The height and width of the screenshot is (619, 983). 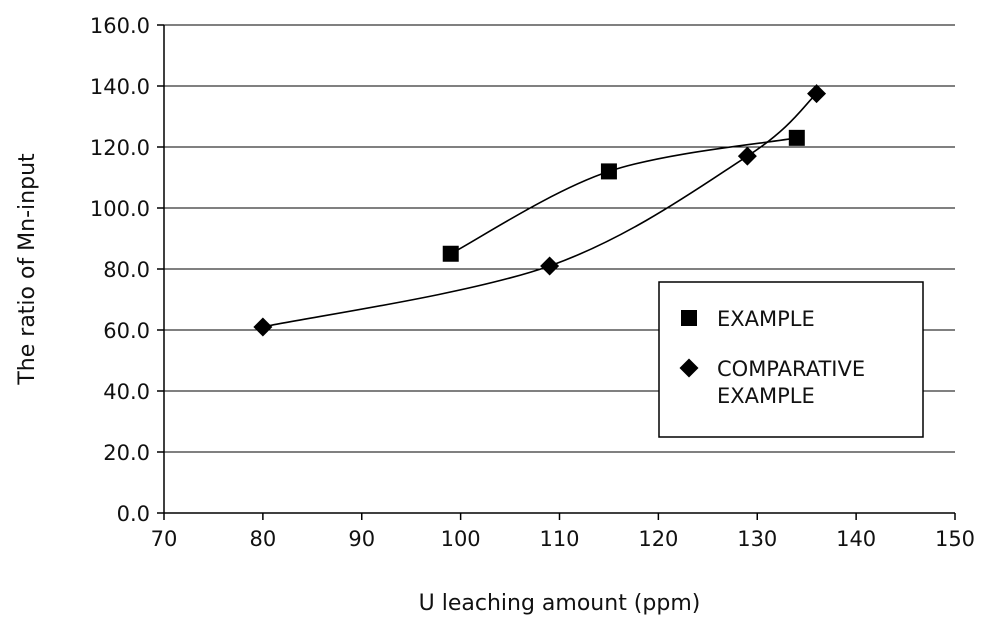 What do you see at coordinates (120, 209) in the screenshot?
I see `y-tick-label: 100.0` at bounding box center [120, 209].